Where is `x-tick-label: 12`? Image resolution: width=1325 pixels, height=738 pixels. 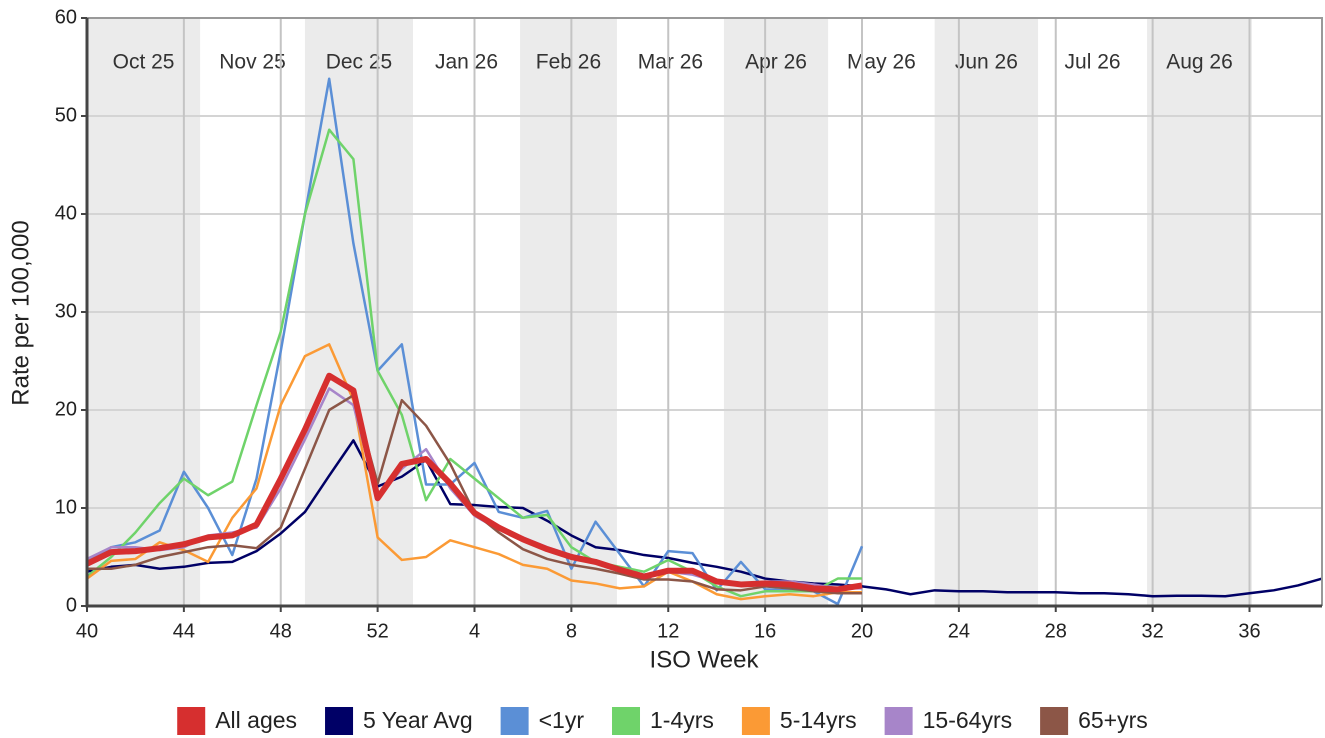 x-tick-label: 12 is located at coordinates (668, 631).